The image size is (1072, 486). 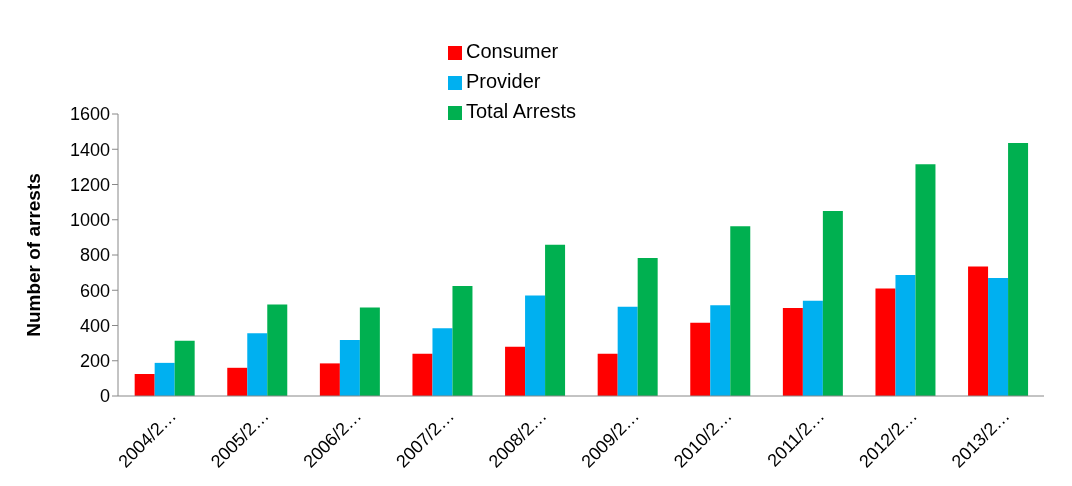 What do you see at coordinates (94, 361) in the screenshot?
I see `y-tick-label: 200` at bounding box center [94, 361].